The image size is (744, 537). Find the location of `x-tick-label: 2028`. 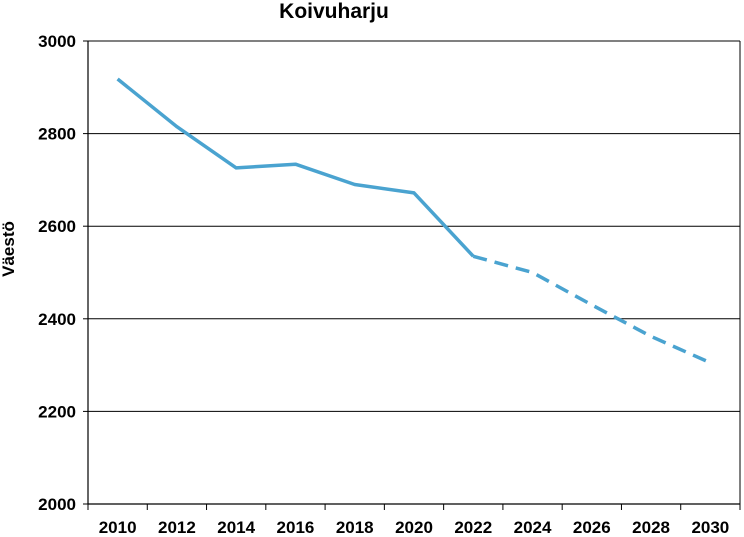

x-tick-label: 2028 is located at coordinates (651, 527).